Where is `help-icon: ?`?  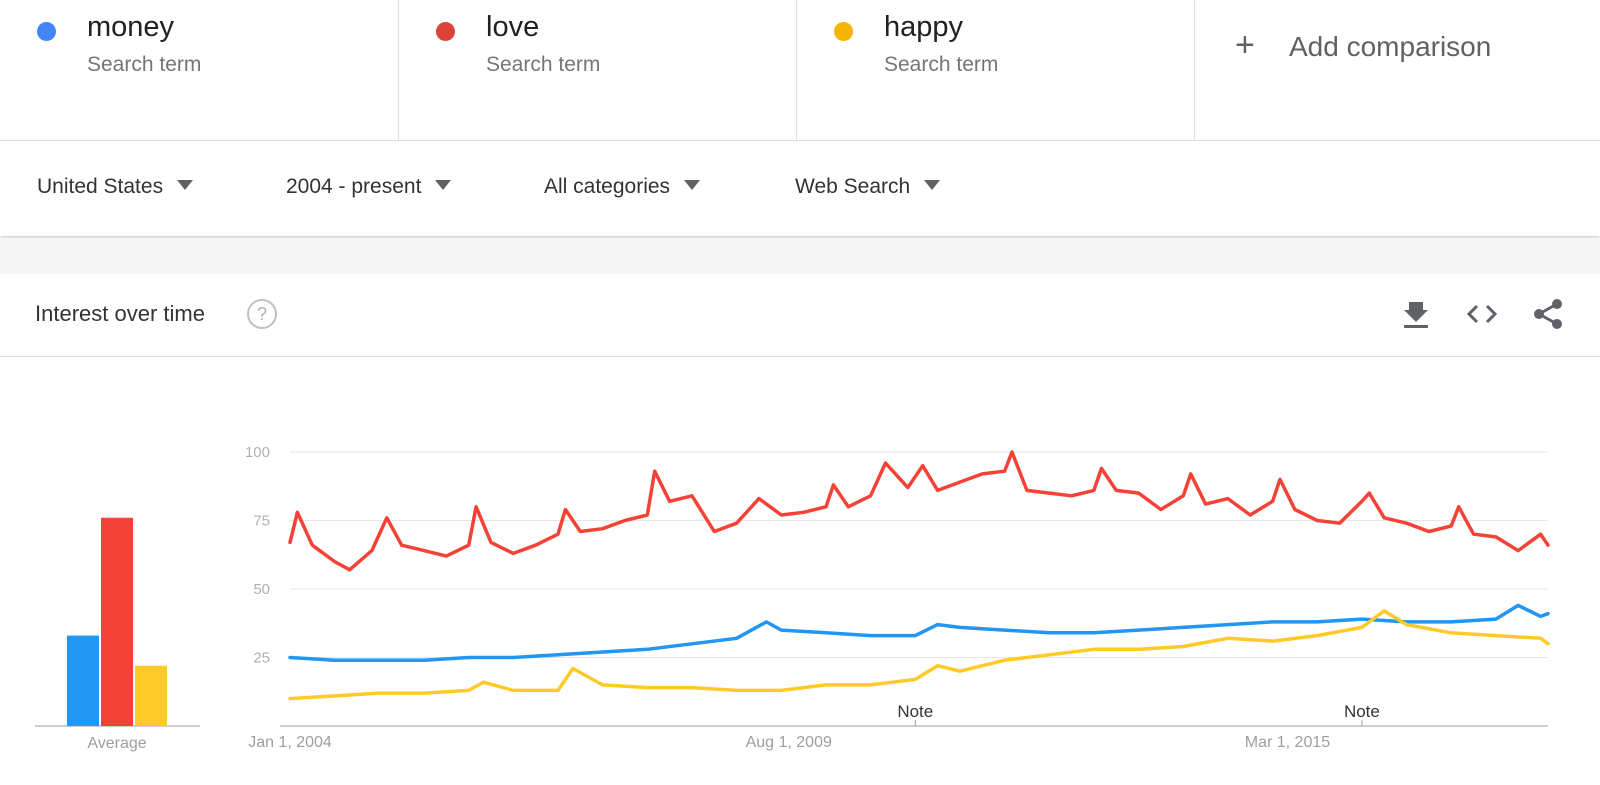 help-icon: ? is located at coordinates (262, 314).